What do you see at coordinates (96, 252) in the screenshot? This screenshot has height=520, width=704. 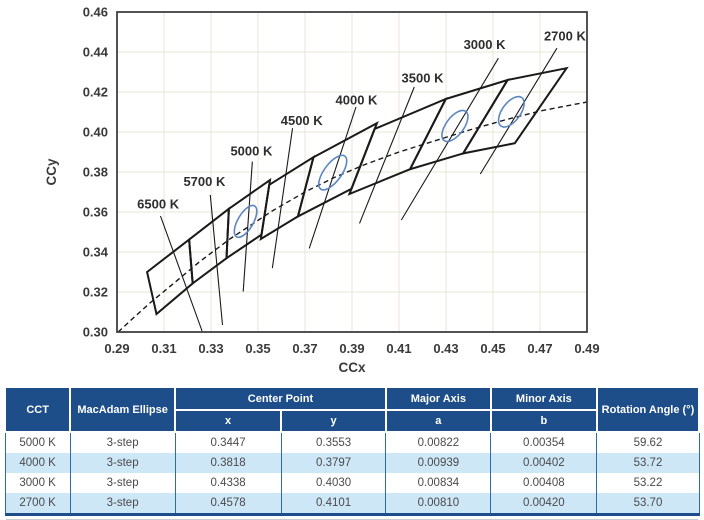 I see `svg-text: 0.34` at bounding box center [96, 252].